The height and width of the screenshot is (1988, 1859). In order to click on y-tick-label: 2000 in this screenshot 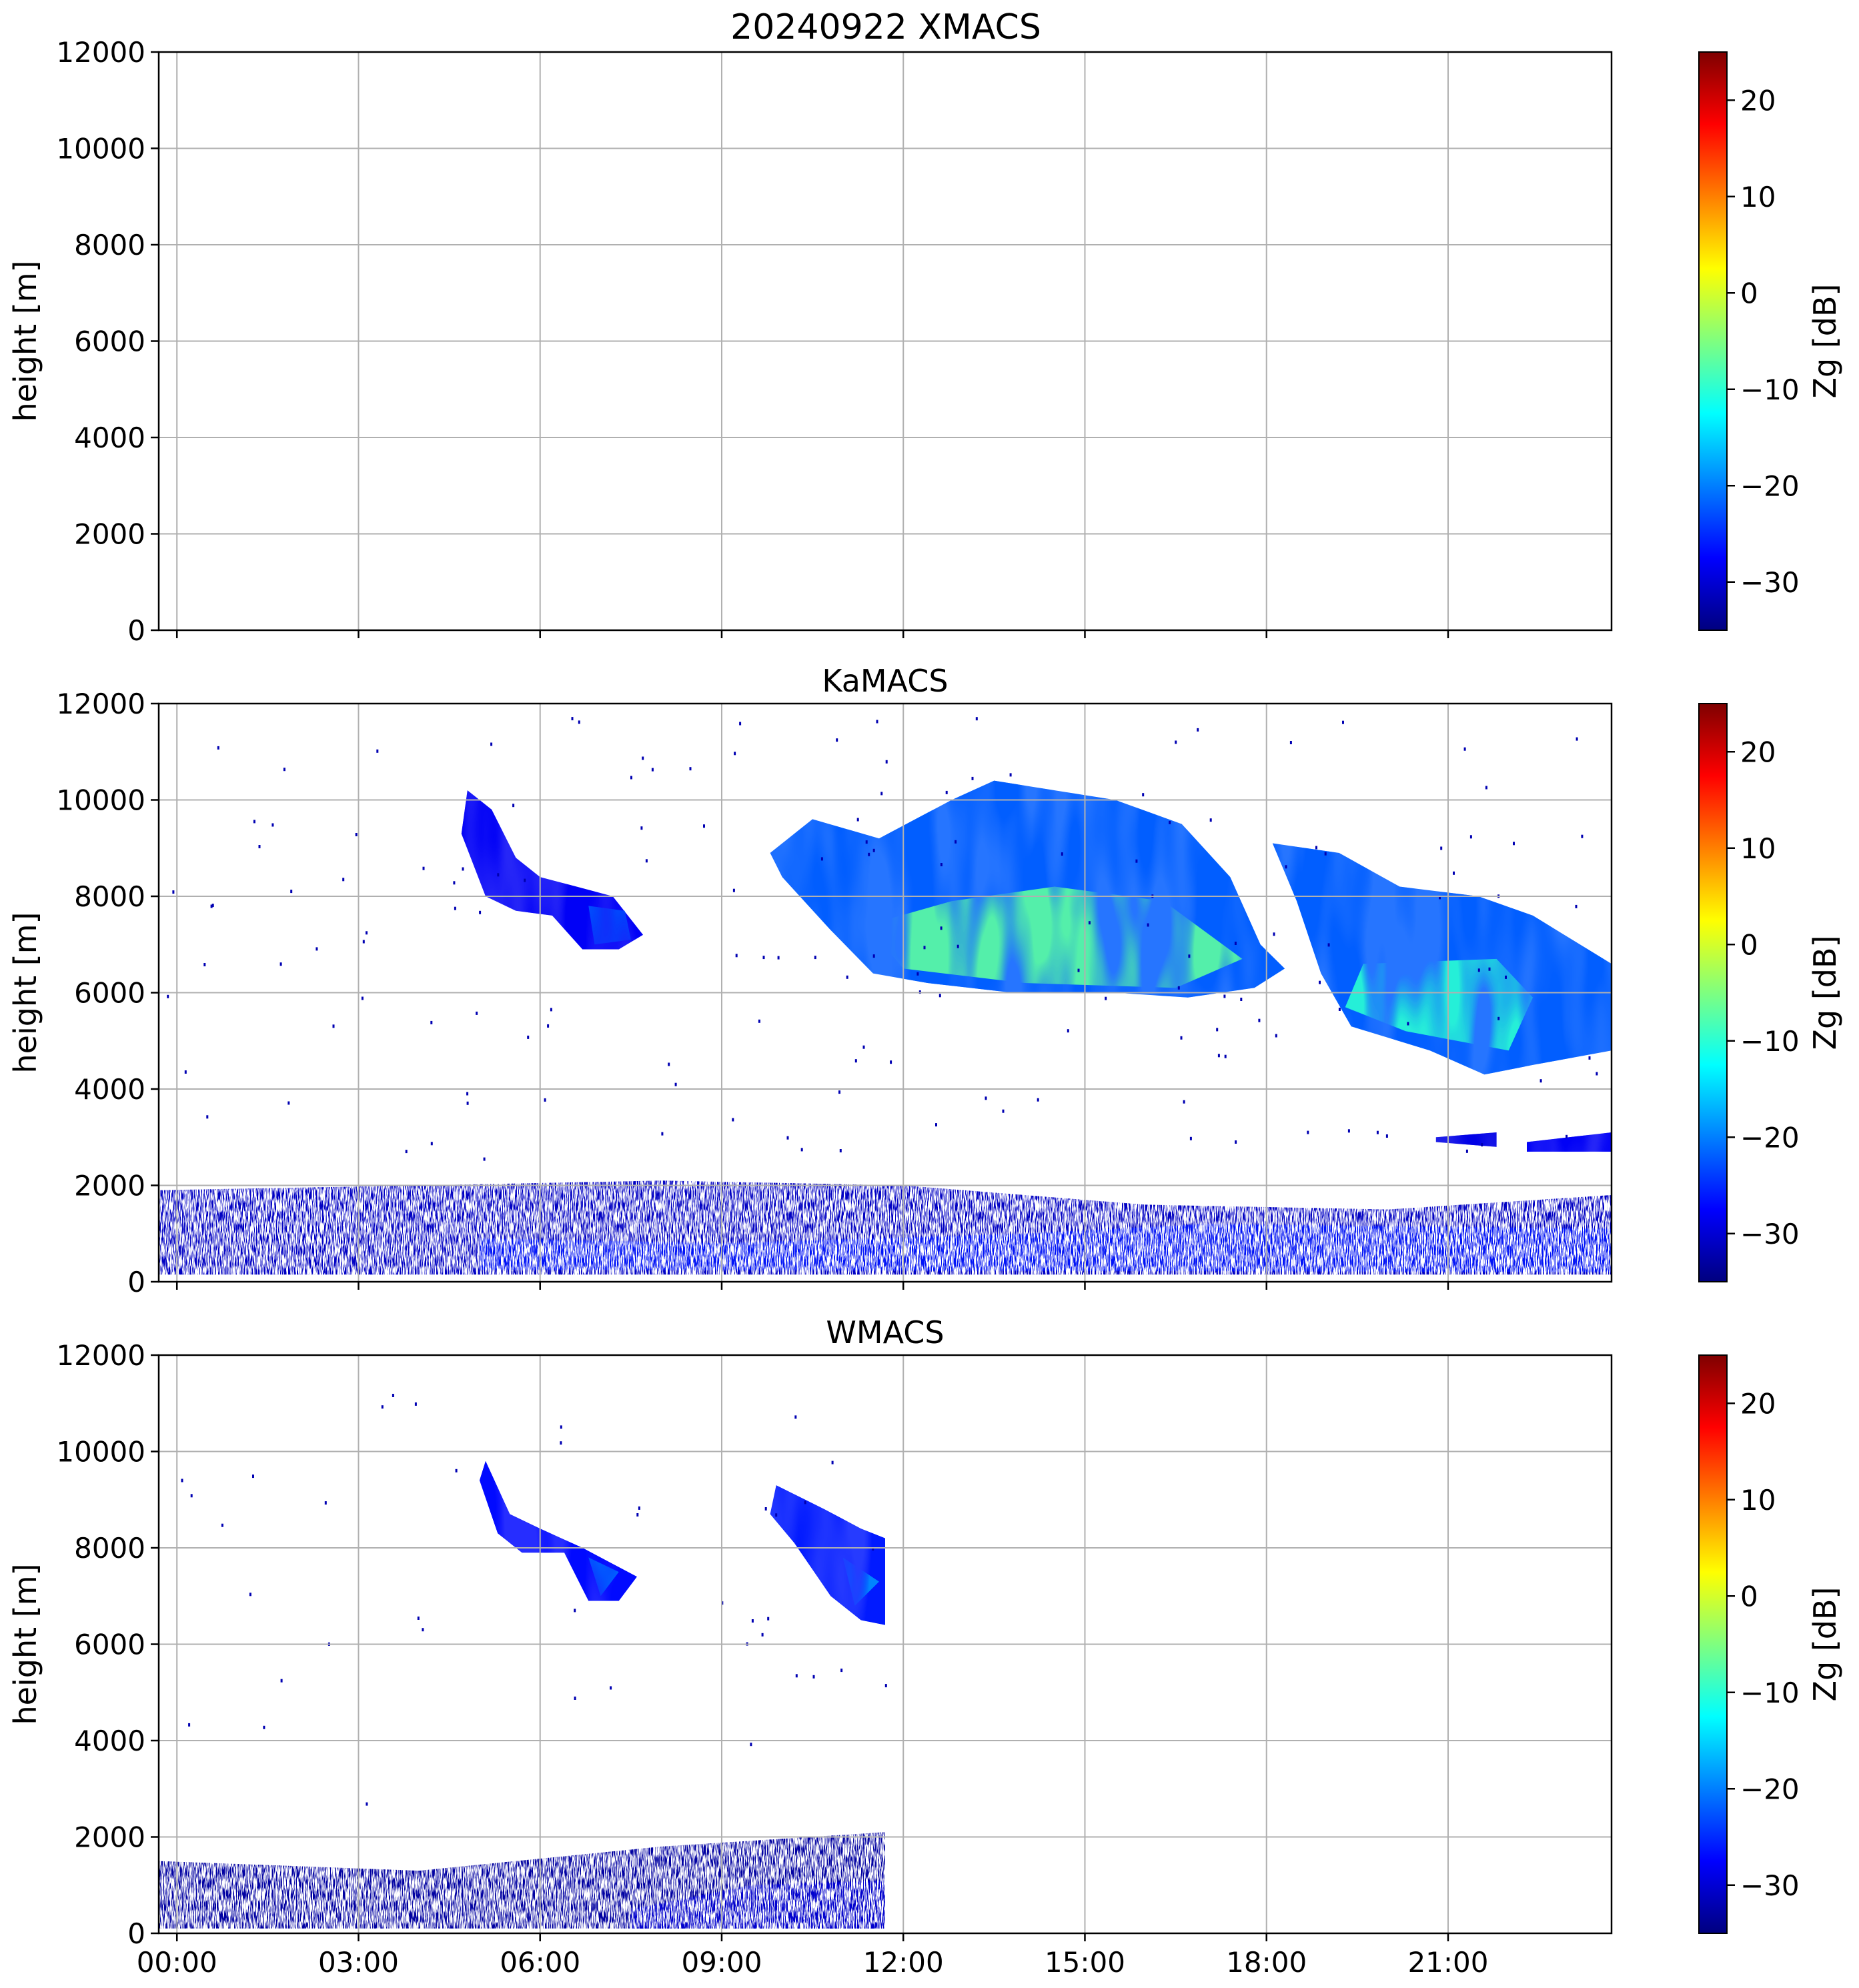, I will do `click(109, 1837)`.